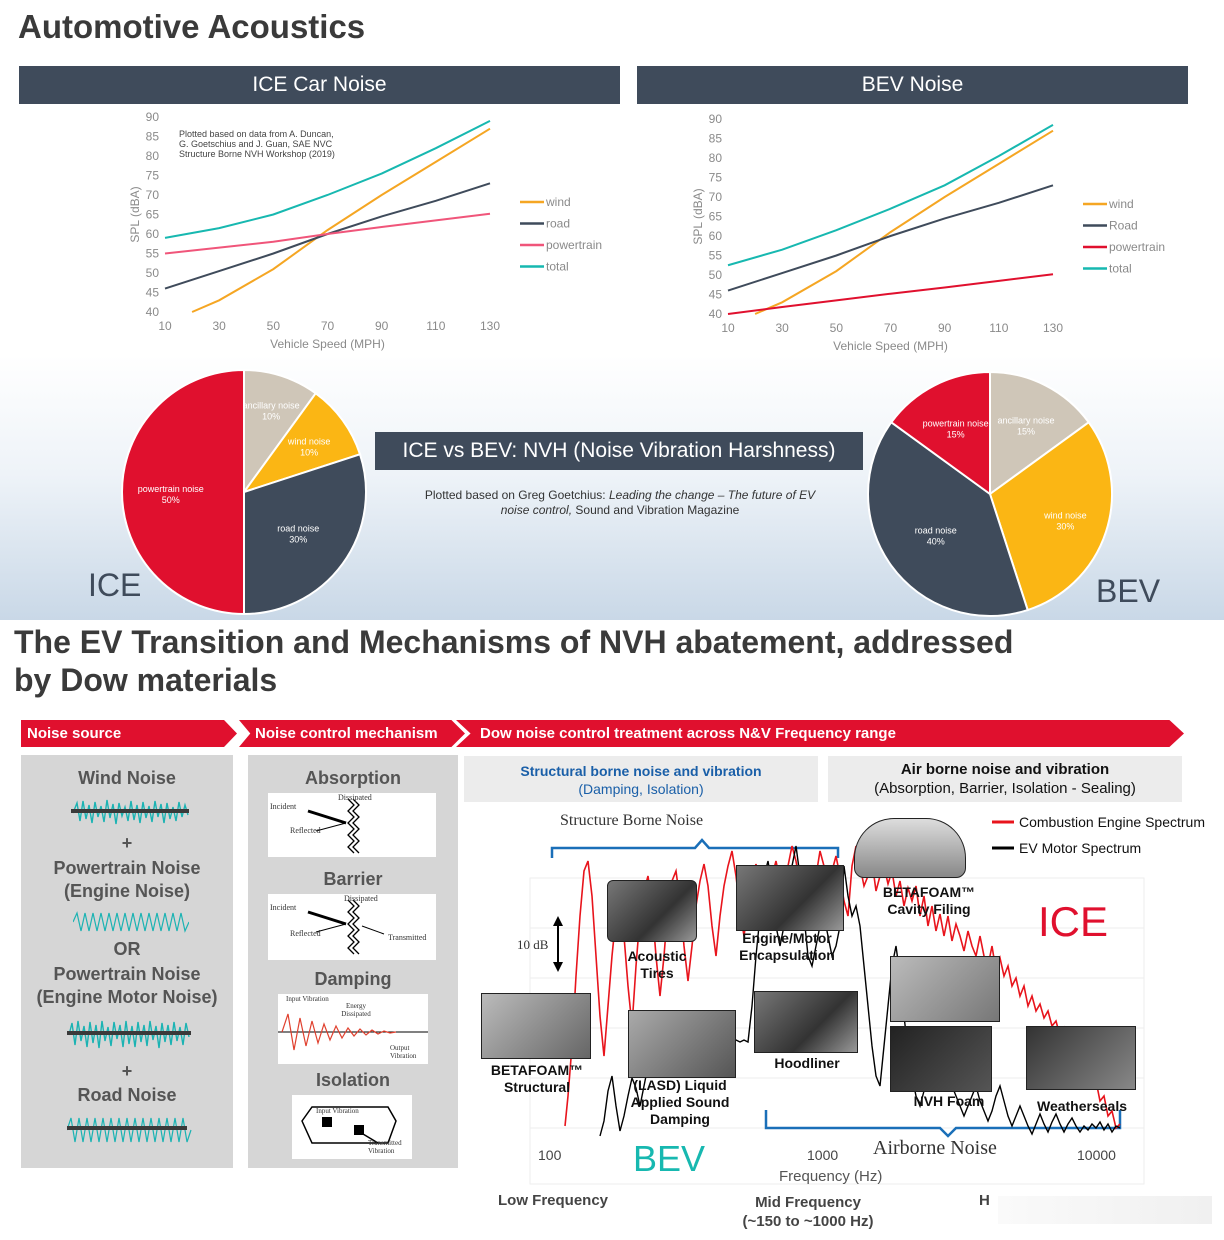 The height and width of the screenshot is (1240, 1224). What do you see at coordinates (536, 1026) in the screenshot?
I see `betafoam-structural-image` at bounding box center [536, 1026].